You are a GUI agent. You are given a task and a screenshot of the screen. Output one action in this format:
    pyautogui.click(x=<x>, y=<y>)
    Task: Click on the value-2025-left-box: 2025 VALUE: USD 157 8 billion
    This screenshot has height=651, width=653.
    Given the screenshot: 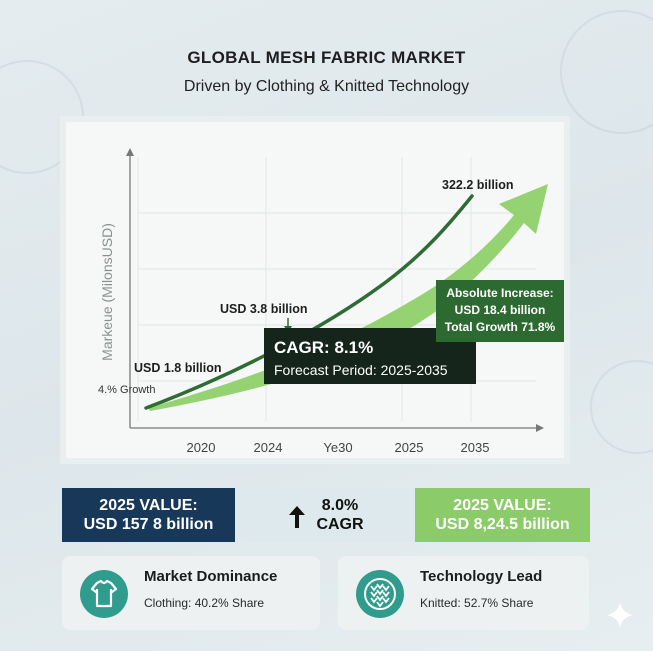 What is the action you would take?
    pyautogui.click(x=148, y=515)
    